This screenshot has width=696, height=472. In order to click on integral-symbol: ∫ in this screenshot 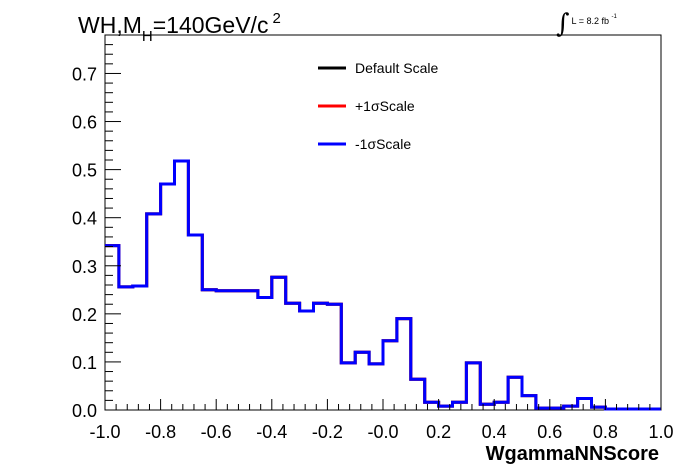, I will do `click(563, 24)`.